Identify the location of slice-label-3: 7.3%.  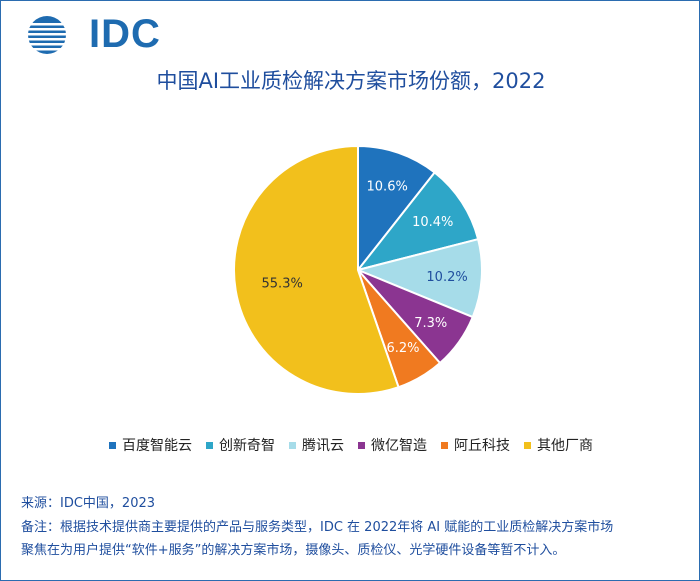
(430, 323).